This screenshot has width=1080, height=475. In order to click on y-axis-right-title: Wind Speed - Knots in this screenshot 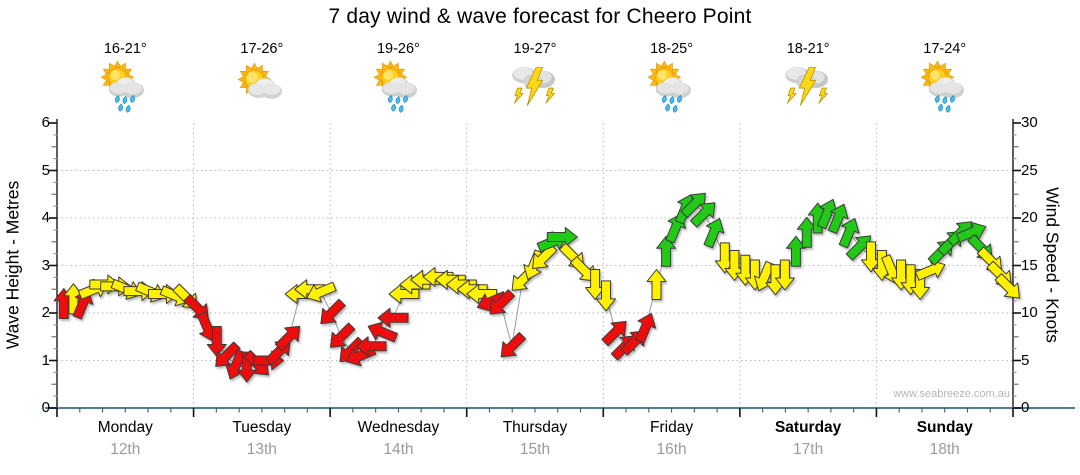, I will do `click(1052, 265)`.